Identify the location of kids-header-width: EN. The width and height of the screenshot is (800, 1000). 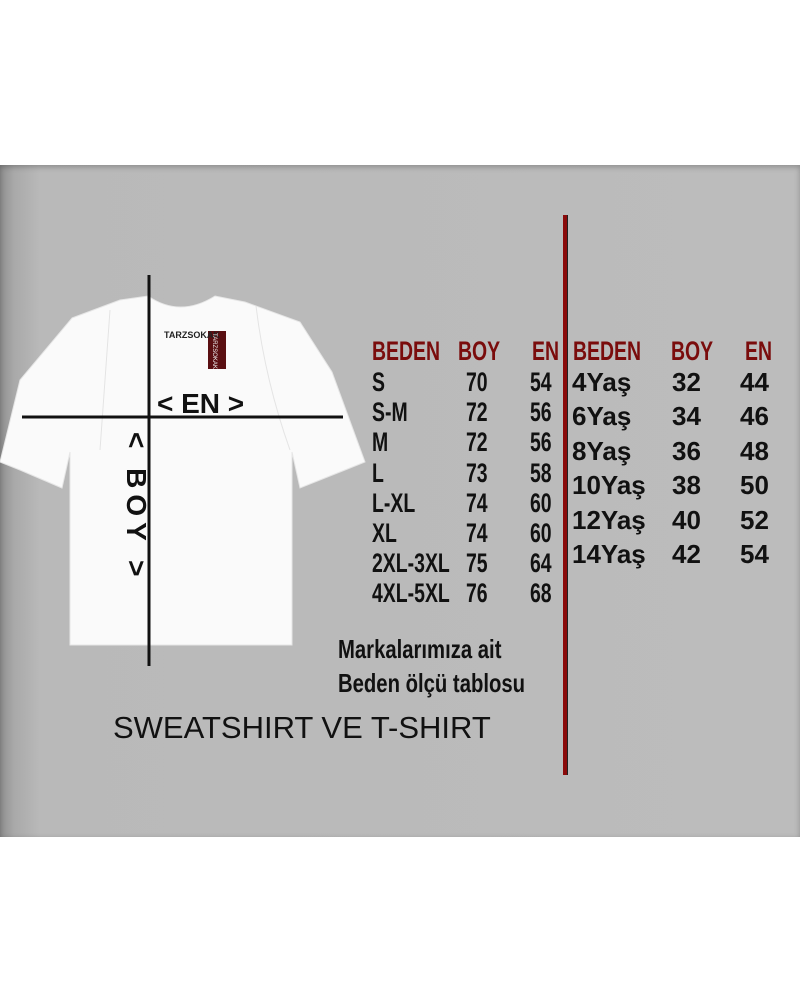
(759, 351).